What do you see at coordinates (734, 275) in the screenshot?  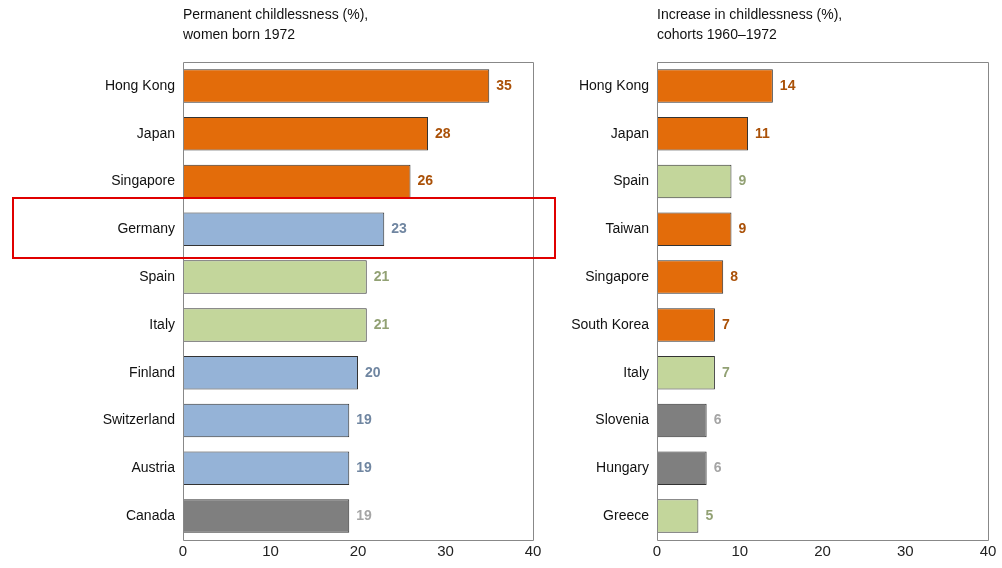 I see `data-label: 8` at bounding box center [734, 275].